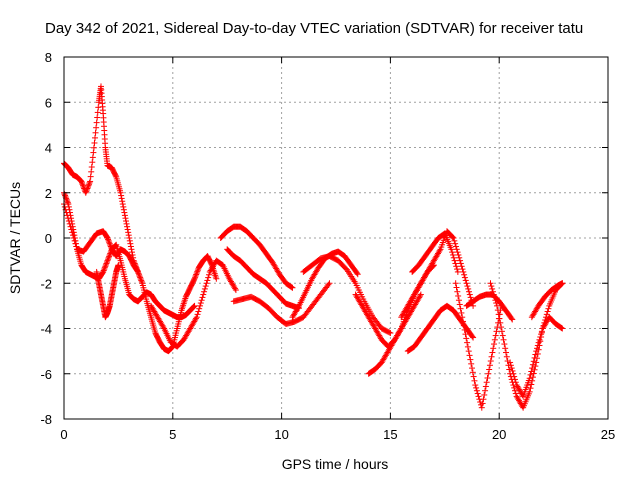 This screenshot has height=480, width=640. What do you see at coordinates (499, 434) in the screenshot?
I see `x-tick-label: 20` at bounding box center [499, 434].